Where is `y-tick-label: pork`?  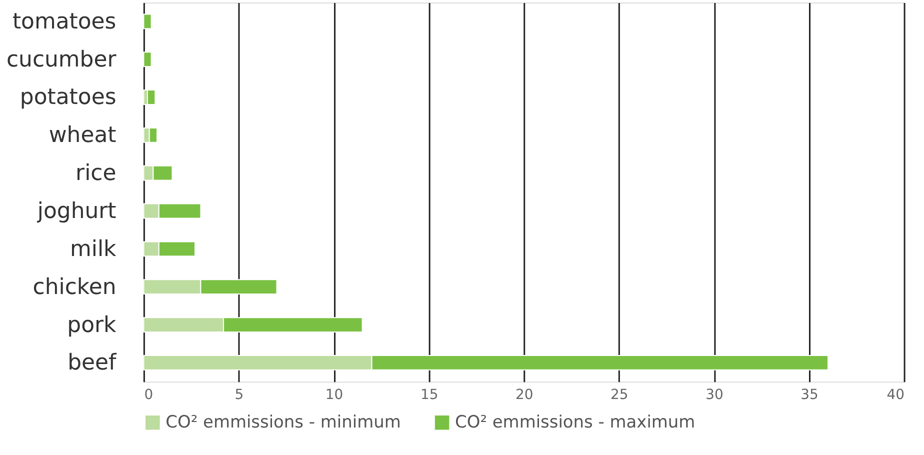
y-tick-label: pork is located at coordinates (92, 325).